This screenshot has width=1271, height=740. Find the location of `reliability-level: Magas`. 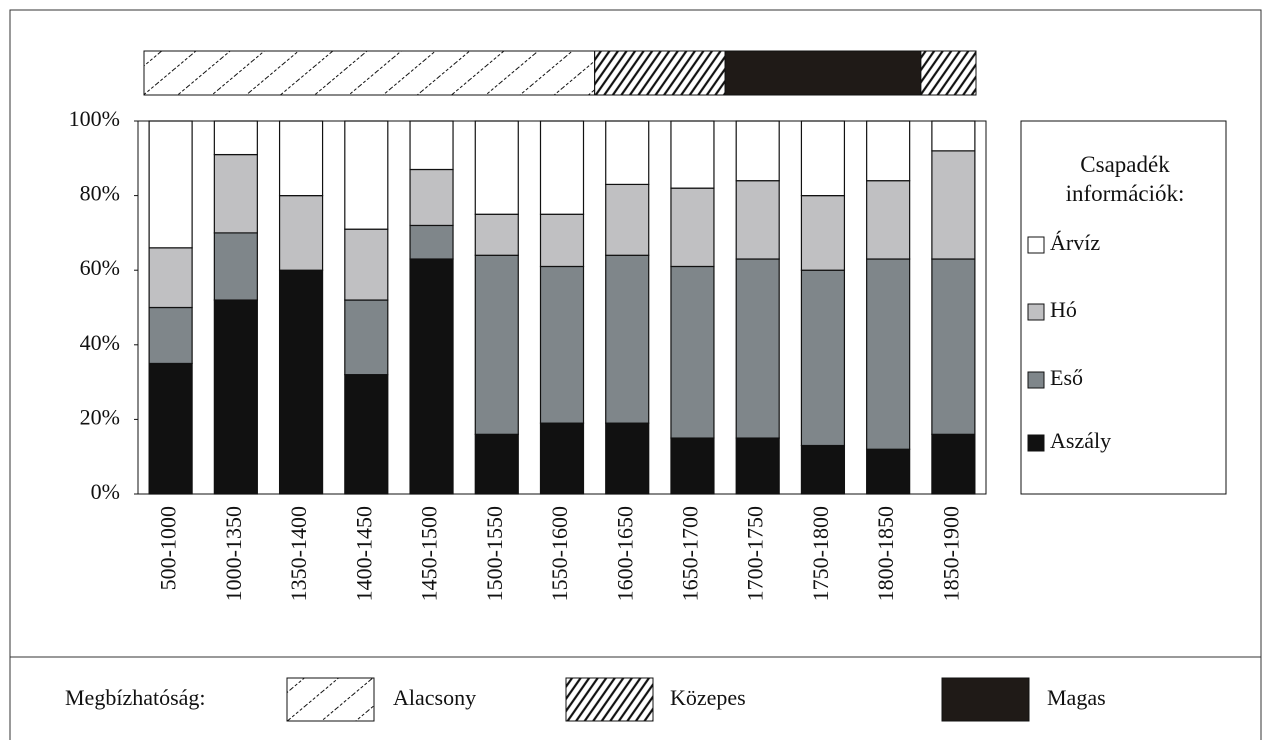

reliability-level: Magas is located at coordinates (1076, 697).